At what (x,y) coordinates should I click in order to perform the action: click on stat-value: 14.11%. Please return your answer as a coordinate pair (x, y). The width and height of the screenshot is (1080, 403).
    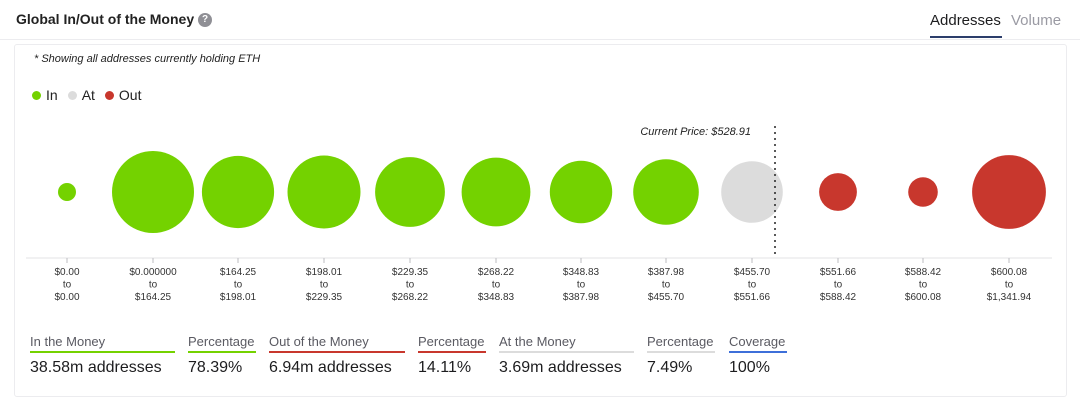
    Looking at the image, I should click on (445, 367).